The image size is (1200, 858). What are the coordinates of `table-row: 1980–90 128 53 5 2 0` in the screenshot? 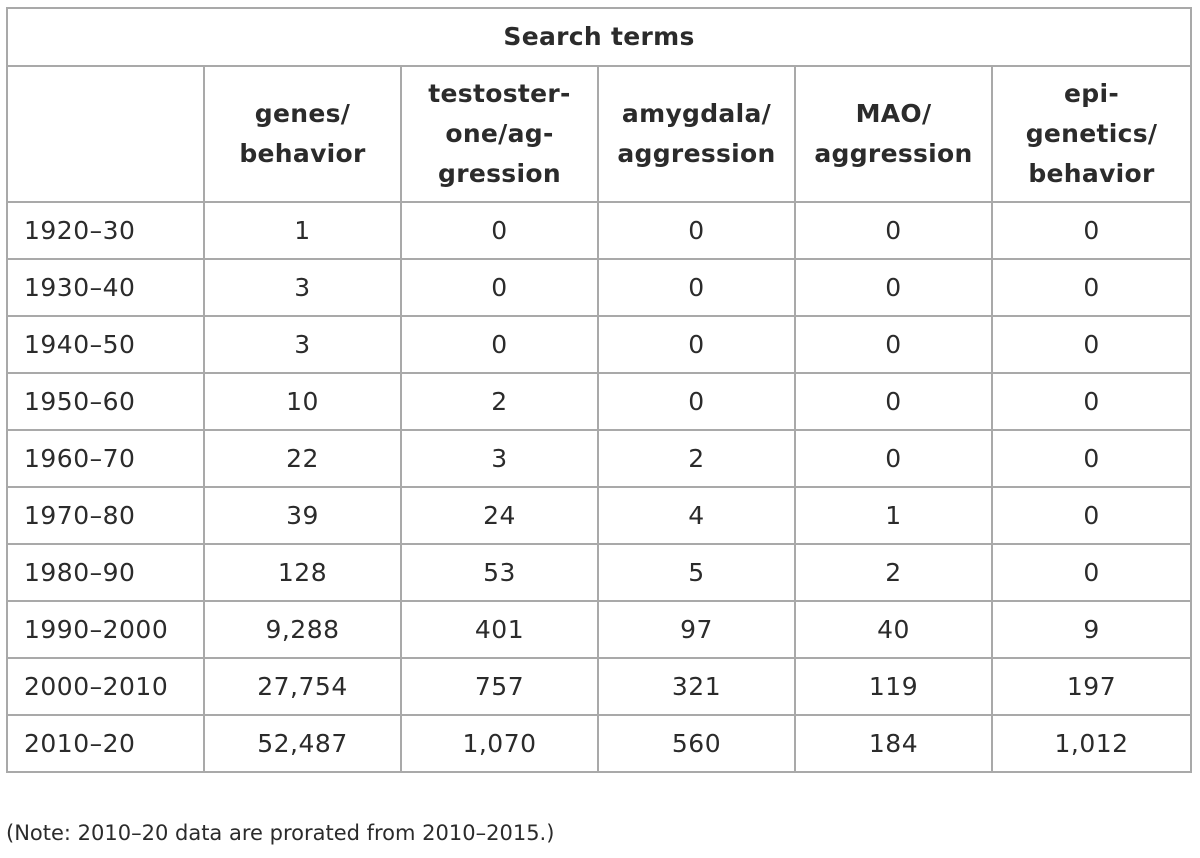 It's located at (599, 572).